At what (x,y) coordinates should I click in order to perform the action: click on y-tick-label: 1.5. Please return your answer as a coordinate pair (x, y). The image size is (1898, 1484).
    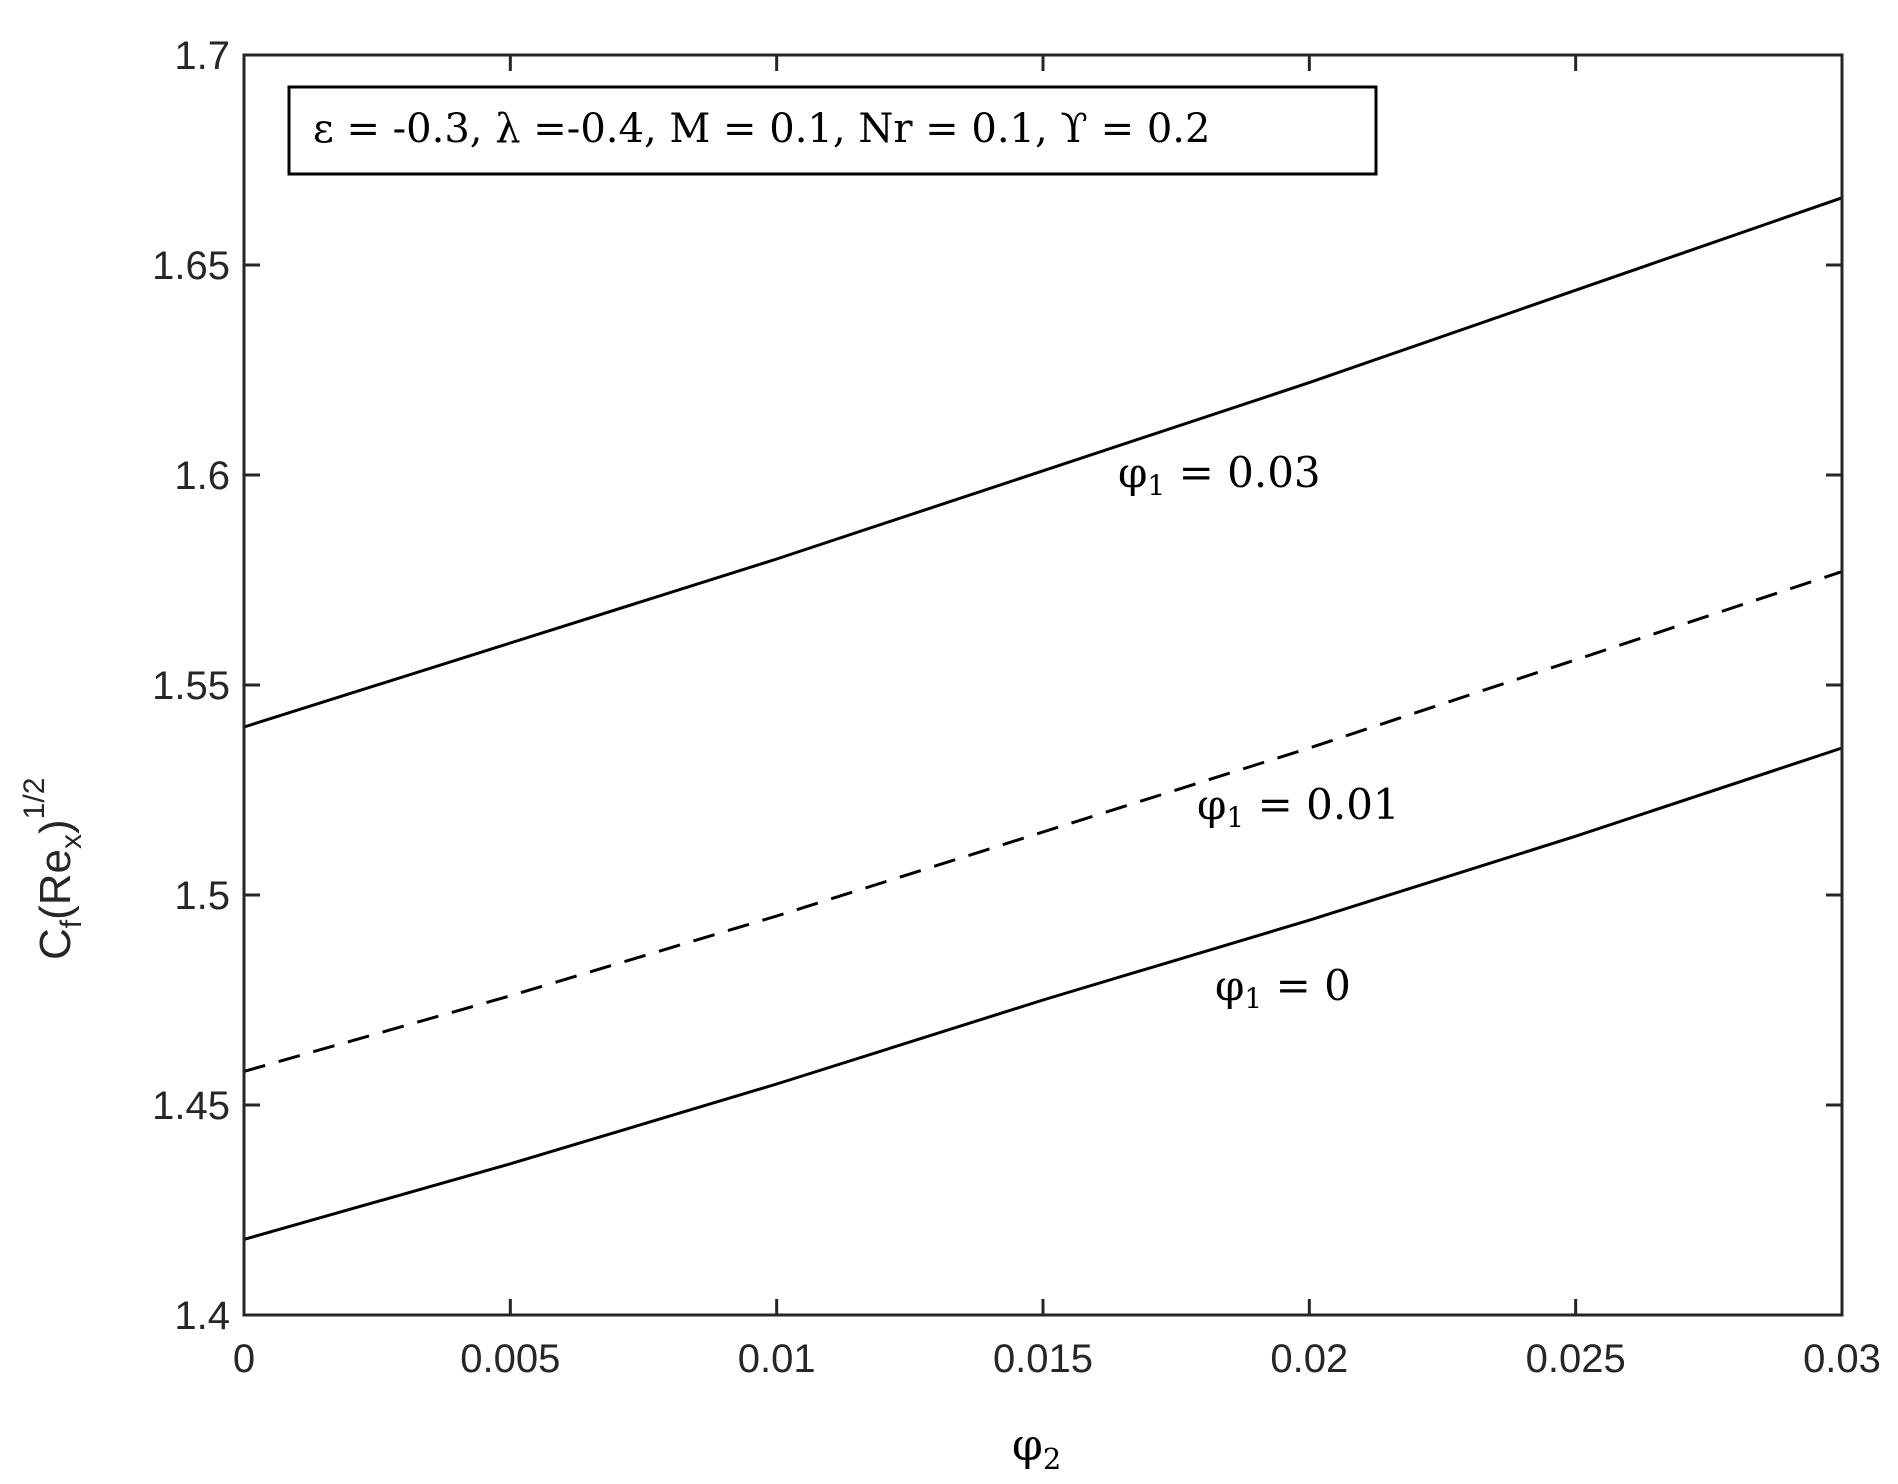
    Looking at the image, I should click on (202, 896).